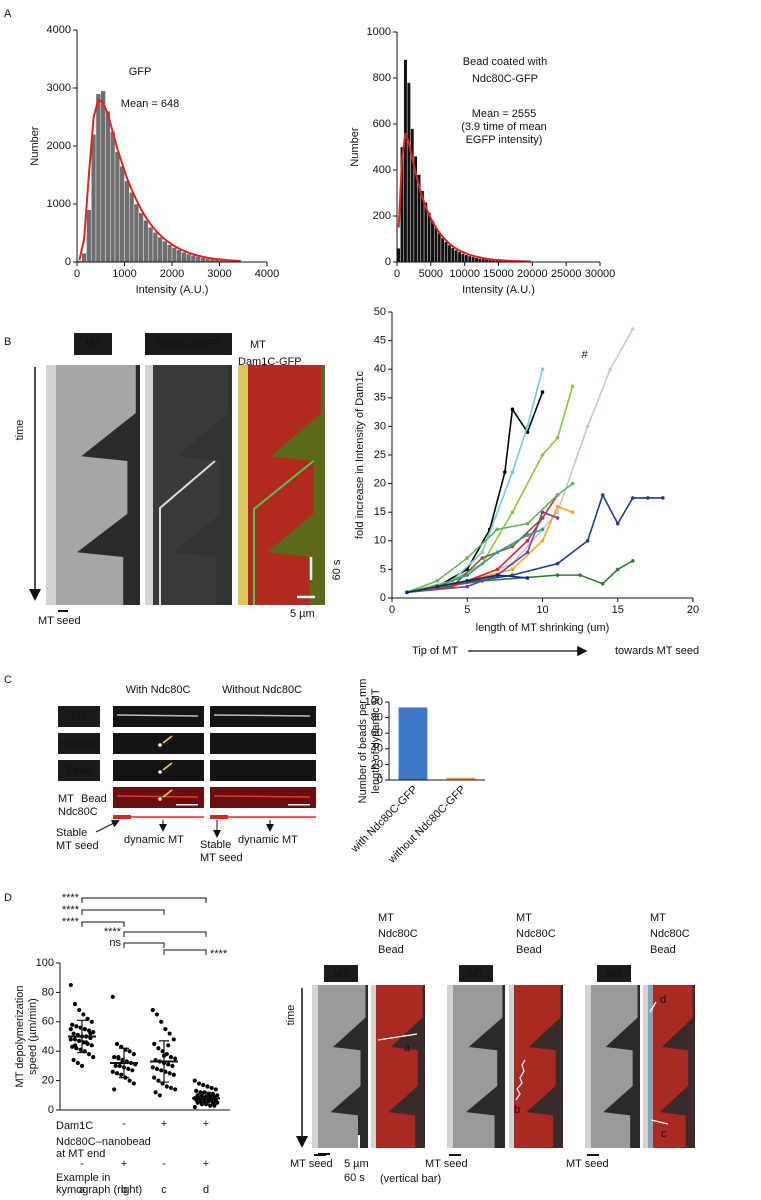 This screenshot has width=761, height=1200. What do you see at coordinates (20, 1037) in the screenshot?
I see `y-axis-label: MT depolymerization` at bounding box center [20, 1037].